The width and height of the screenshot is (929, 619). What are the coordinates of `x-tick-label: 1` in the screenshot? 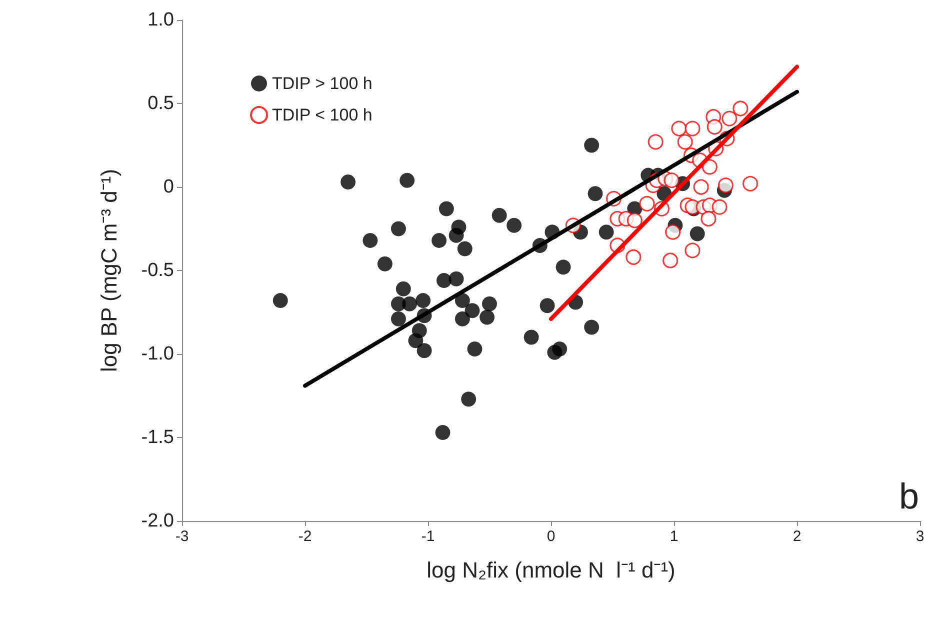 It's located at (674, 536).